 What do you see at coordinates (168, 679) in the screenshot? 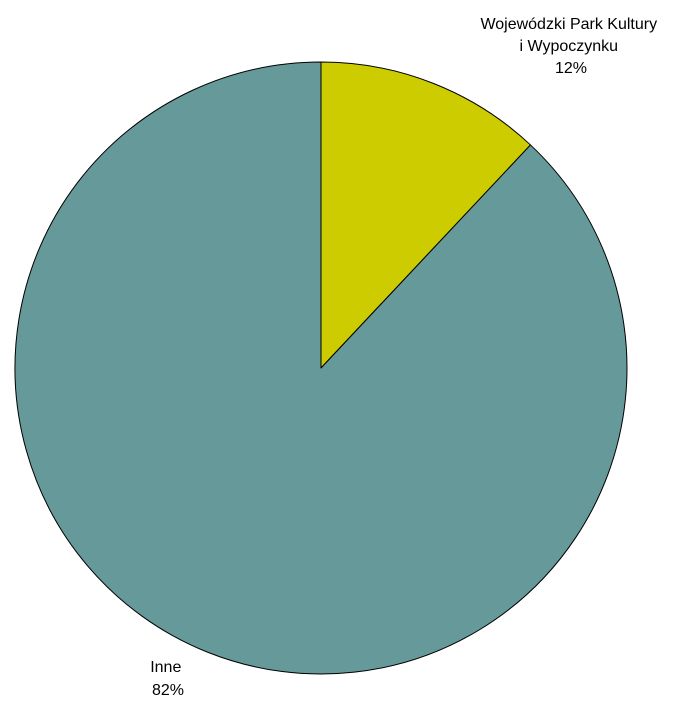
I see `slice-label-inne: Inne 82%` at bounding box center [168, 679].